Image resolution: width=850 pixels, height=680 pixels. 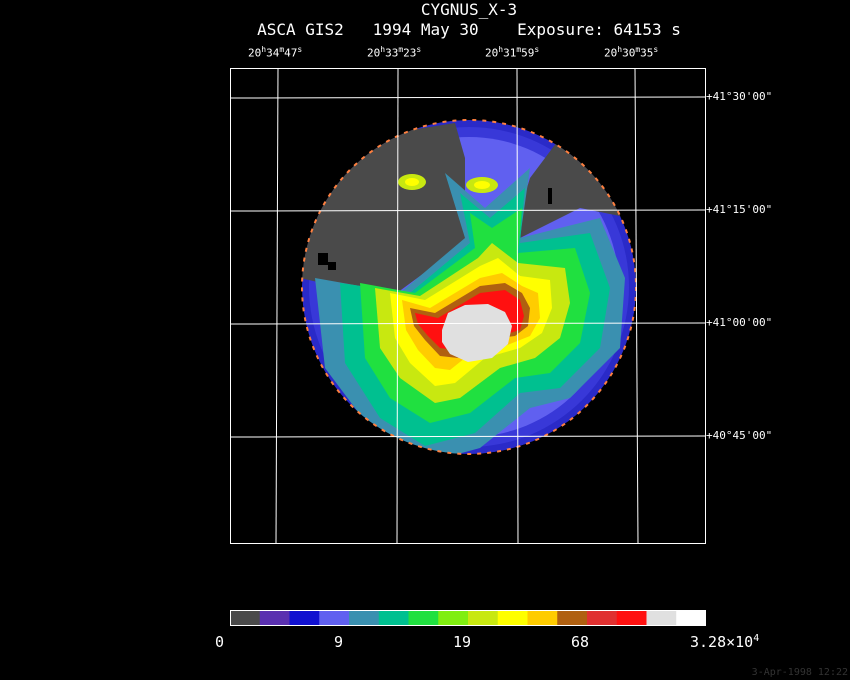 What do you see at coordinates (739, 209) in the screenshot?
I see `dec-label: +41°15'00"` at bounding box center [739, 209].